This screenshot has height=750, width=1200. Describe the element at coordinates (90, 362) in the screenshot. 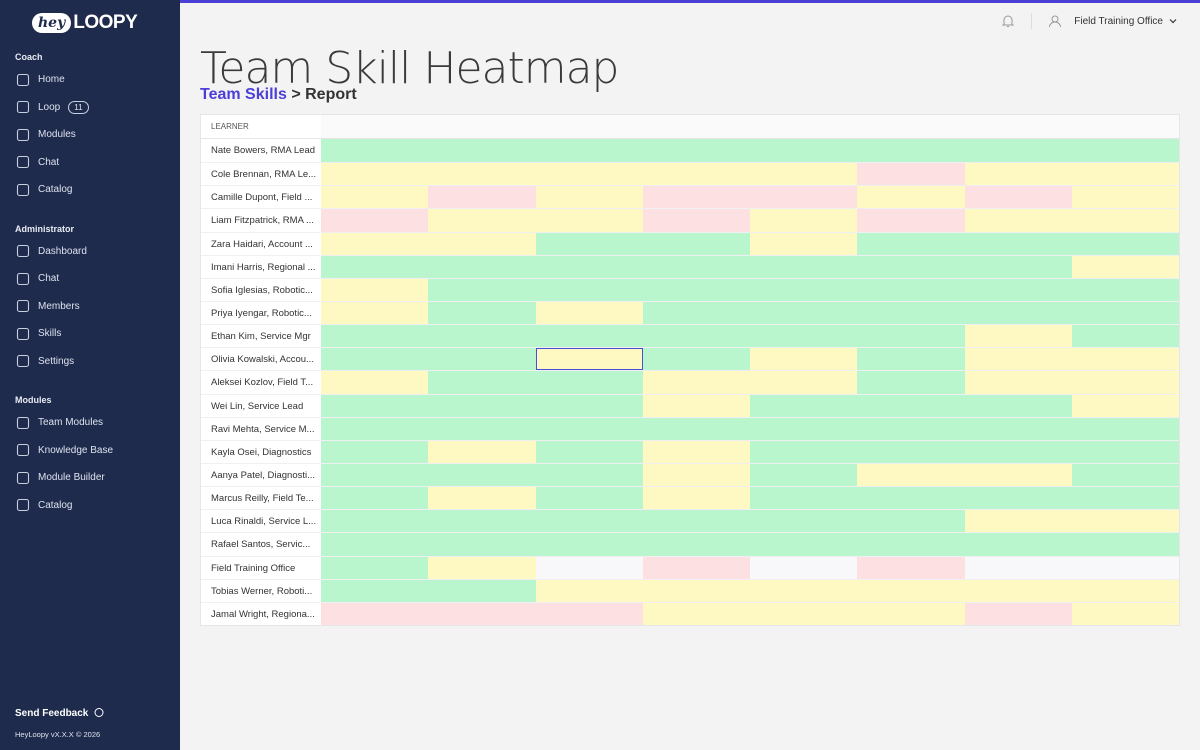

I see `nav-item: Settings` at that location.